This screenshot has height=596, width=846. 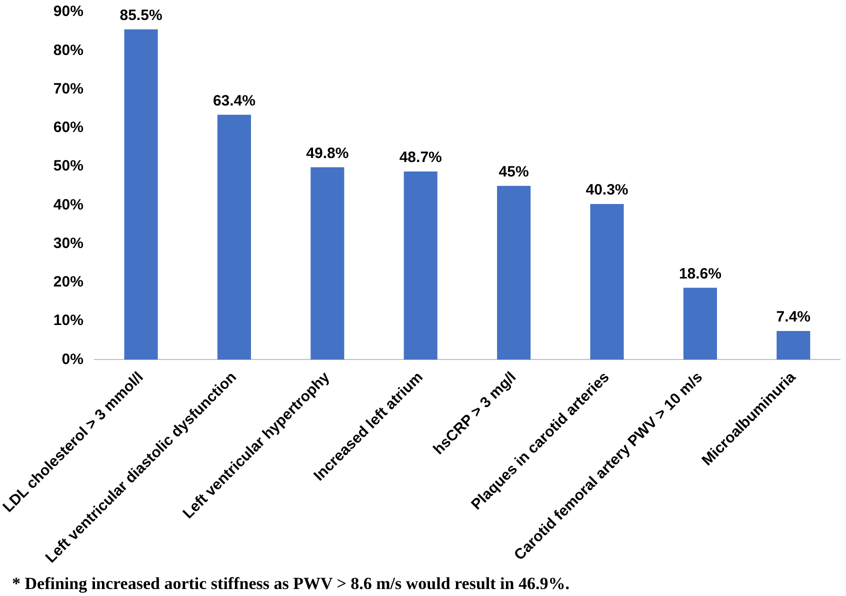 I want to click on y-tick-label: 0%, so click(x=73, y=359).